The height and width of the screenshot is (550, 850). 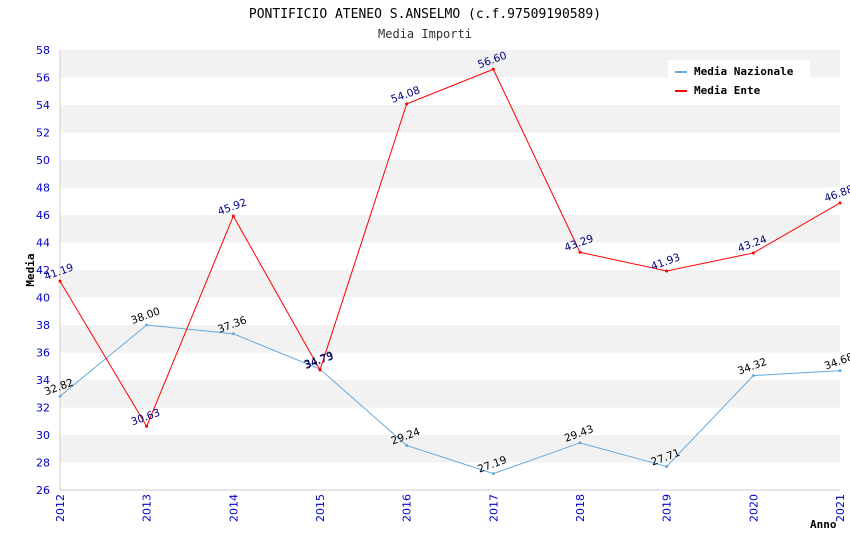 I want to click on legend-box, so click(x=739, y=81).